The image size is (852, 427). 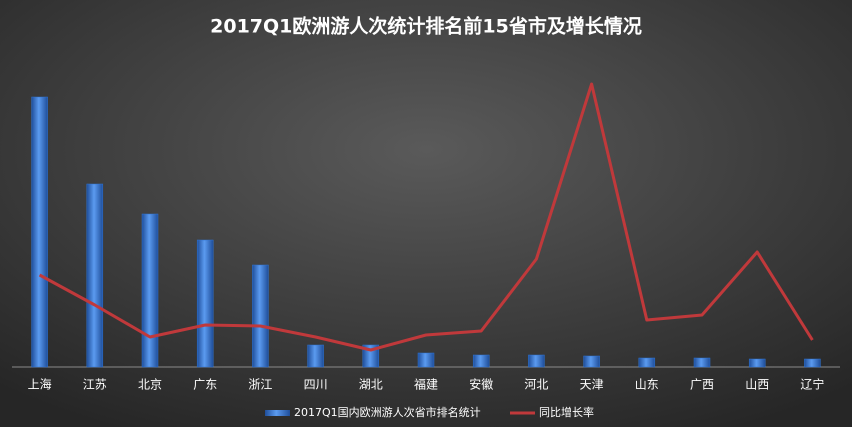 What do you see at coordinates (702, 385) in the screenshot?
I see `x-tick-label: 广西` at bounding box center [702, 385].